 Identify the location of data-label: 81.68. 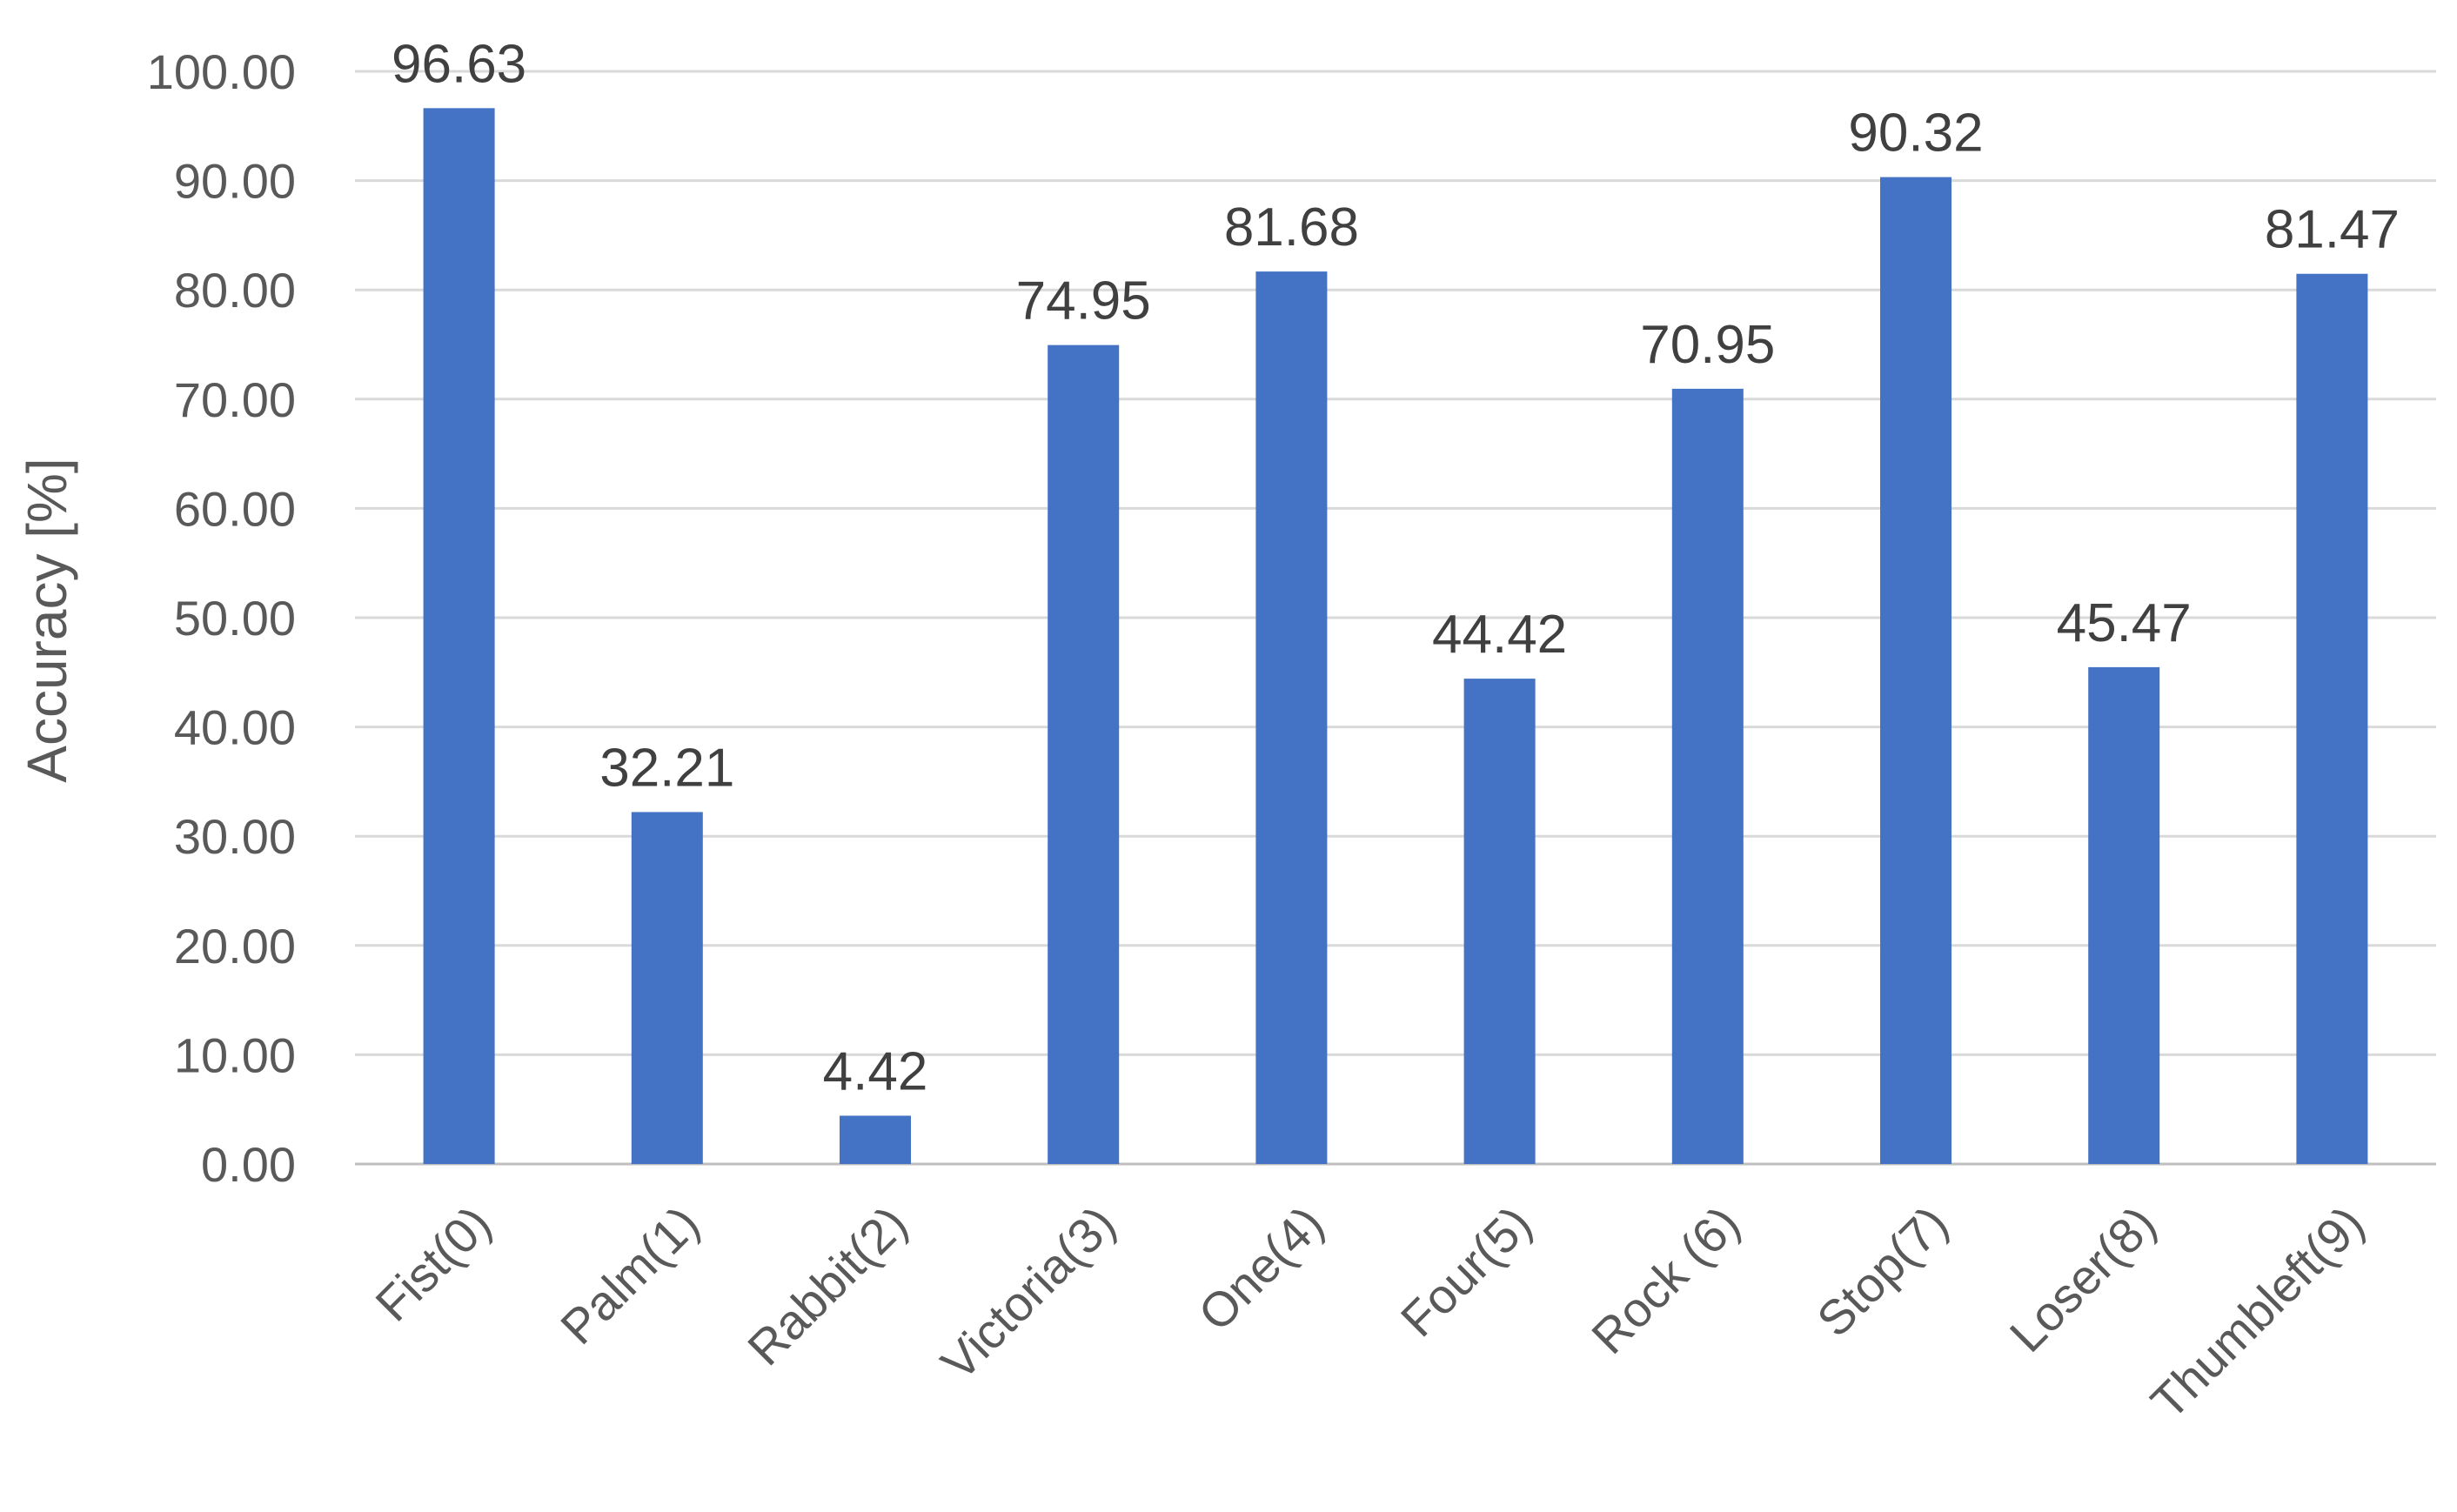
(1291, 227).